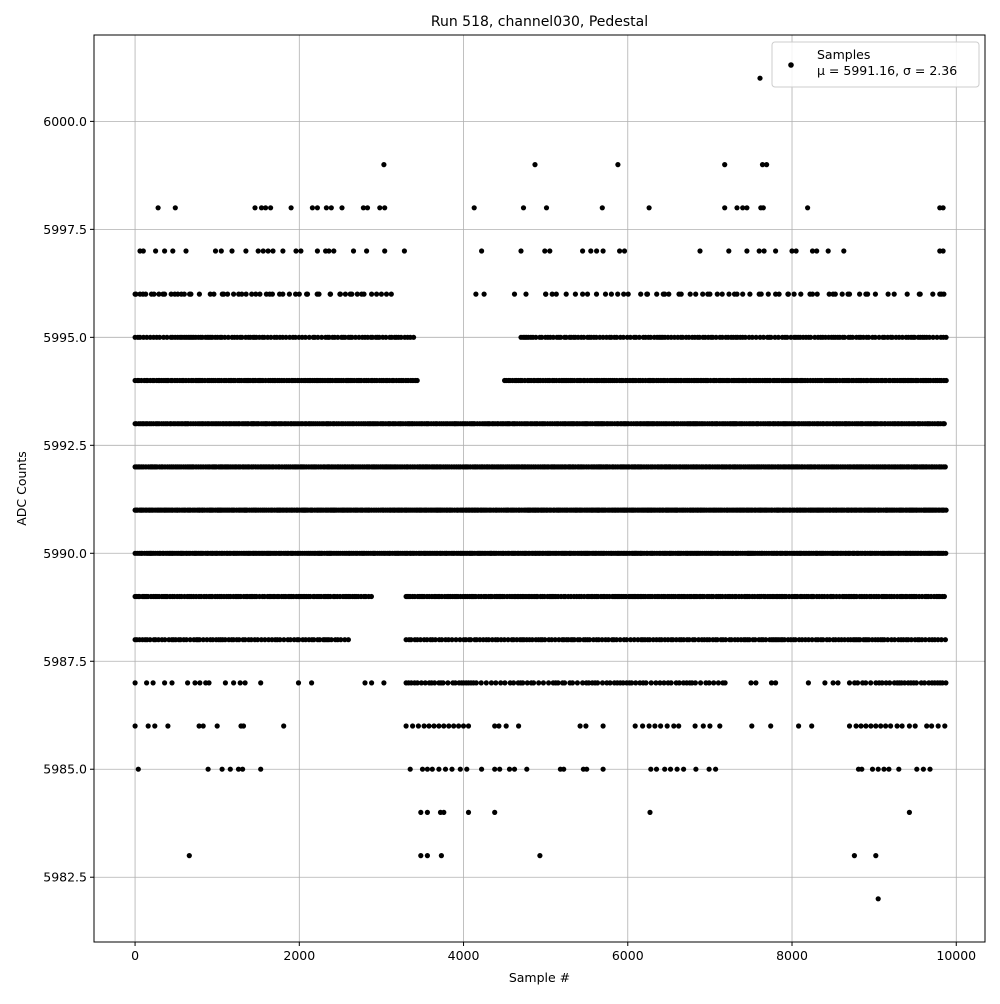 The width and height of the screenshot is (1000, 1004). I want to click on x-tick-label: 10000, so click(956, 955).